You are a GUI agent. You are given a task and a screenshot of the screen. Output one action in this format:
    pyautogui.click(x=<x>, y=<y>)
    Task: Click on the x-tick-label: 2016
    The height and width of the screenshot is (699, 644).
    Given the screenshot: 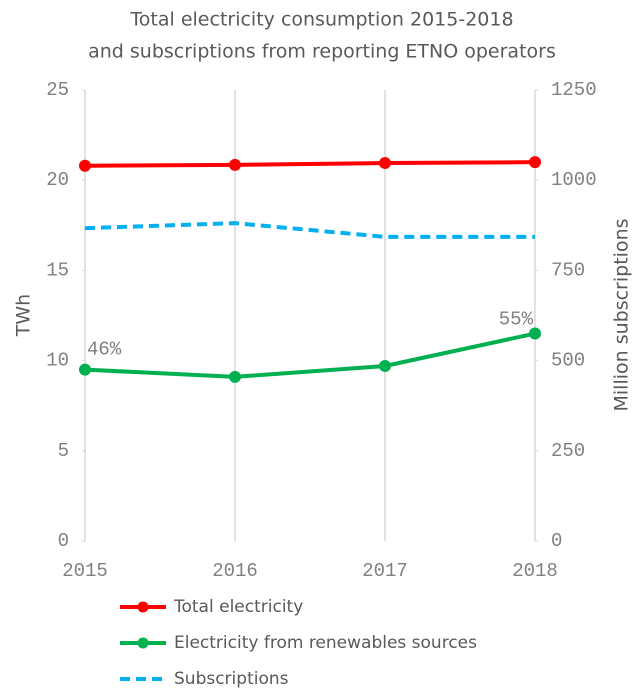 What is the action you would take?
    pyautogui.click(x=235, y=571)
    